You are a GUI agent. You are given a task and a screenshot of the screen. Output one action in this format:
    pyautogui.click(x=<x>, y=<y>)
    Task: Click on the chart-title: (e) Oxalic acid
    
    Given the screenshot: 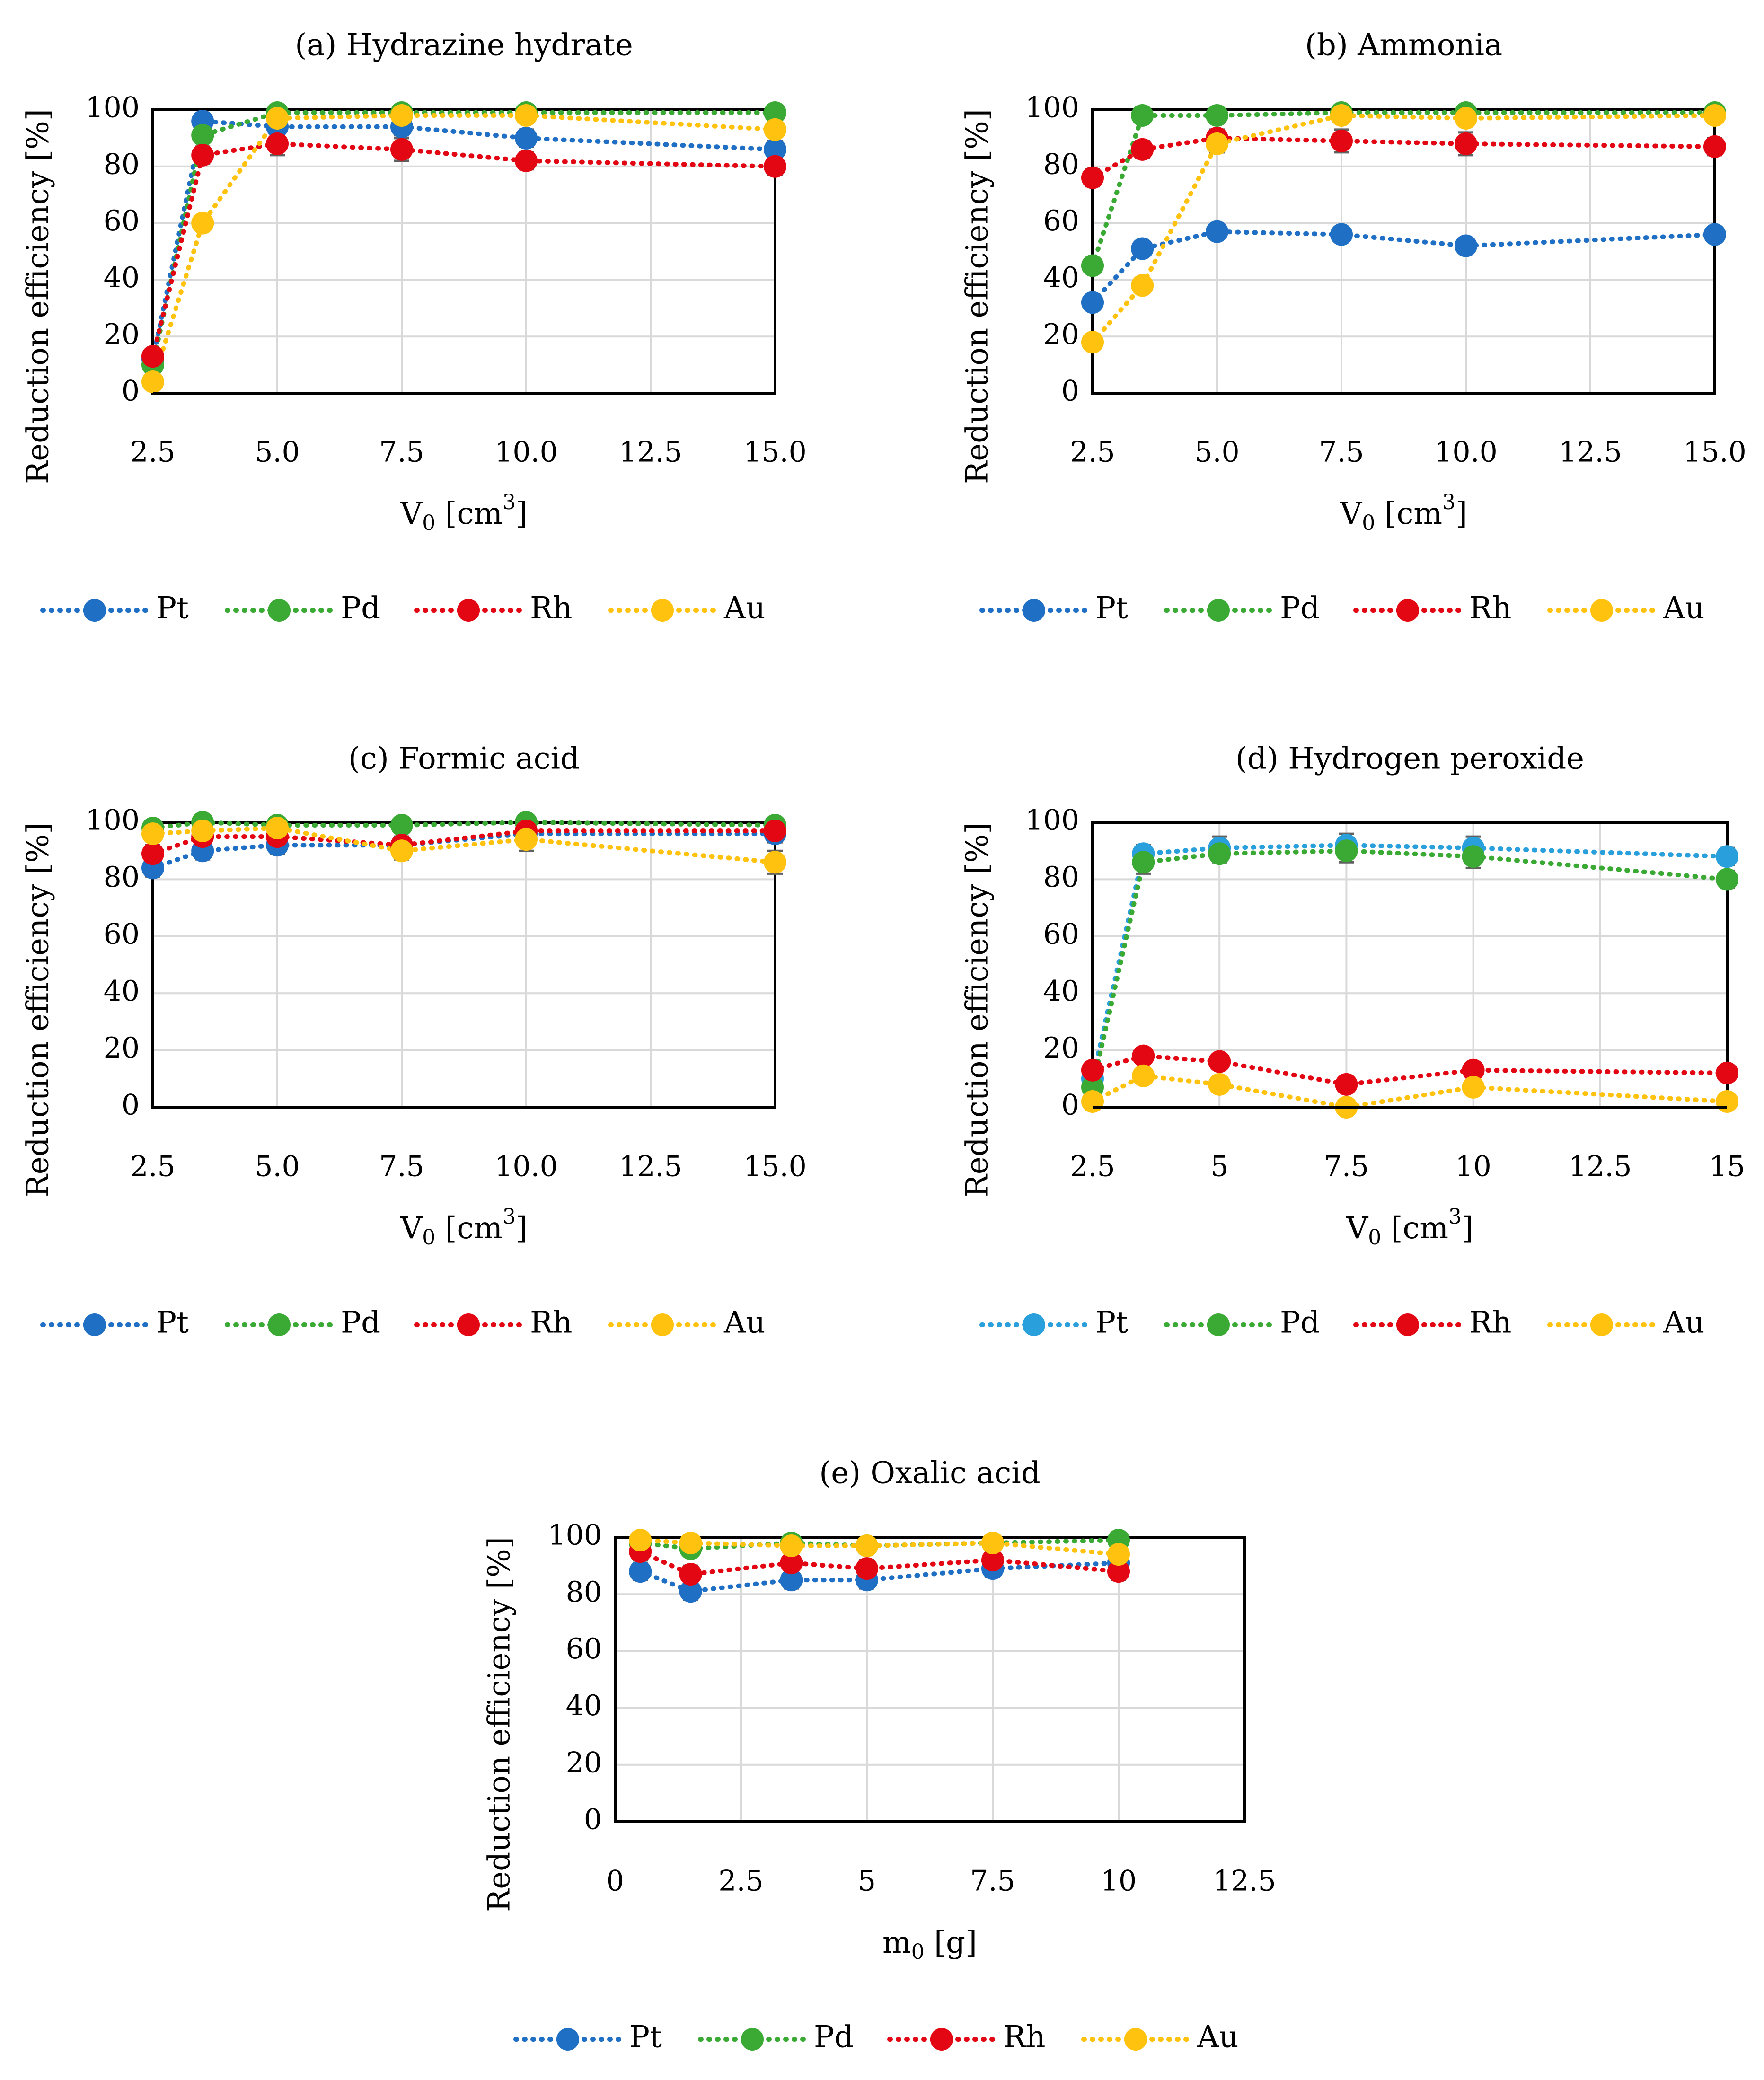 What is the action you would take?
    pyautogui.click(x=929, y=1473)
    